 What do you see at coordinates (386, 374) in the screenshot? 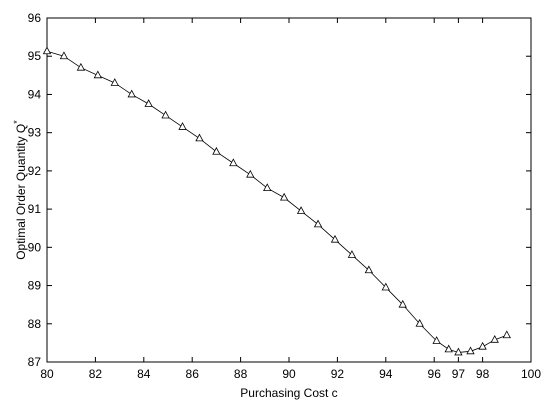
I see `x-tick-label: 94` at bounding box center [386, 374].